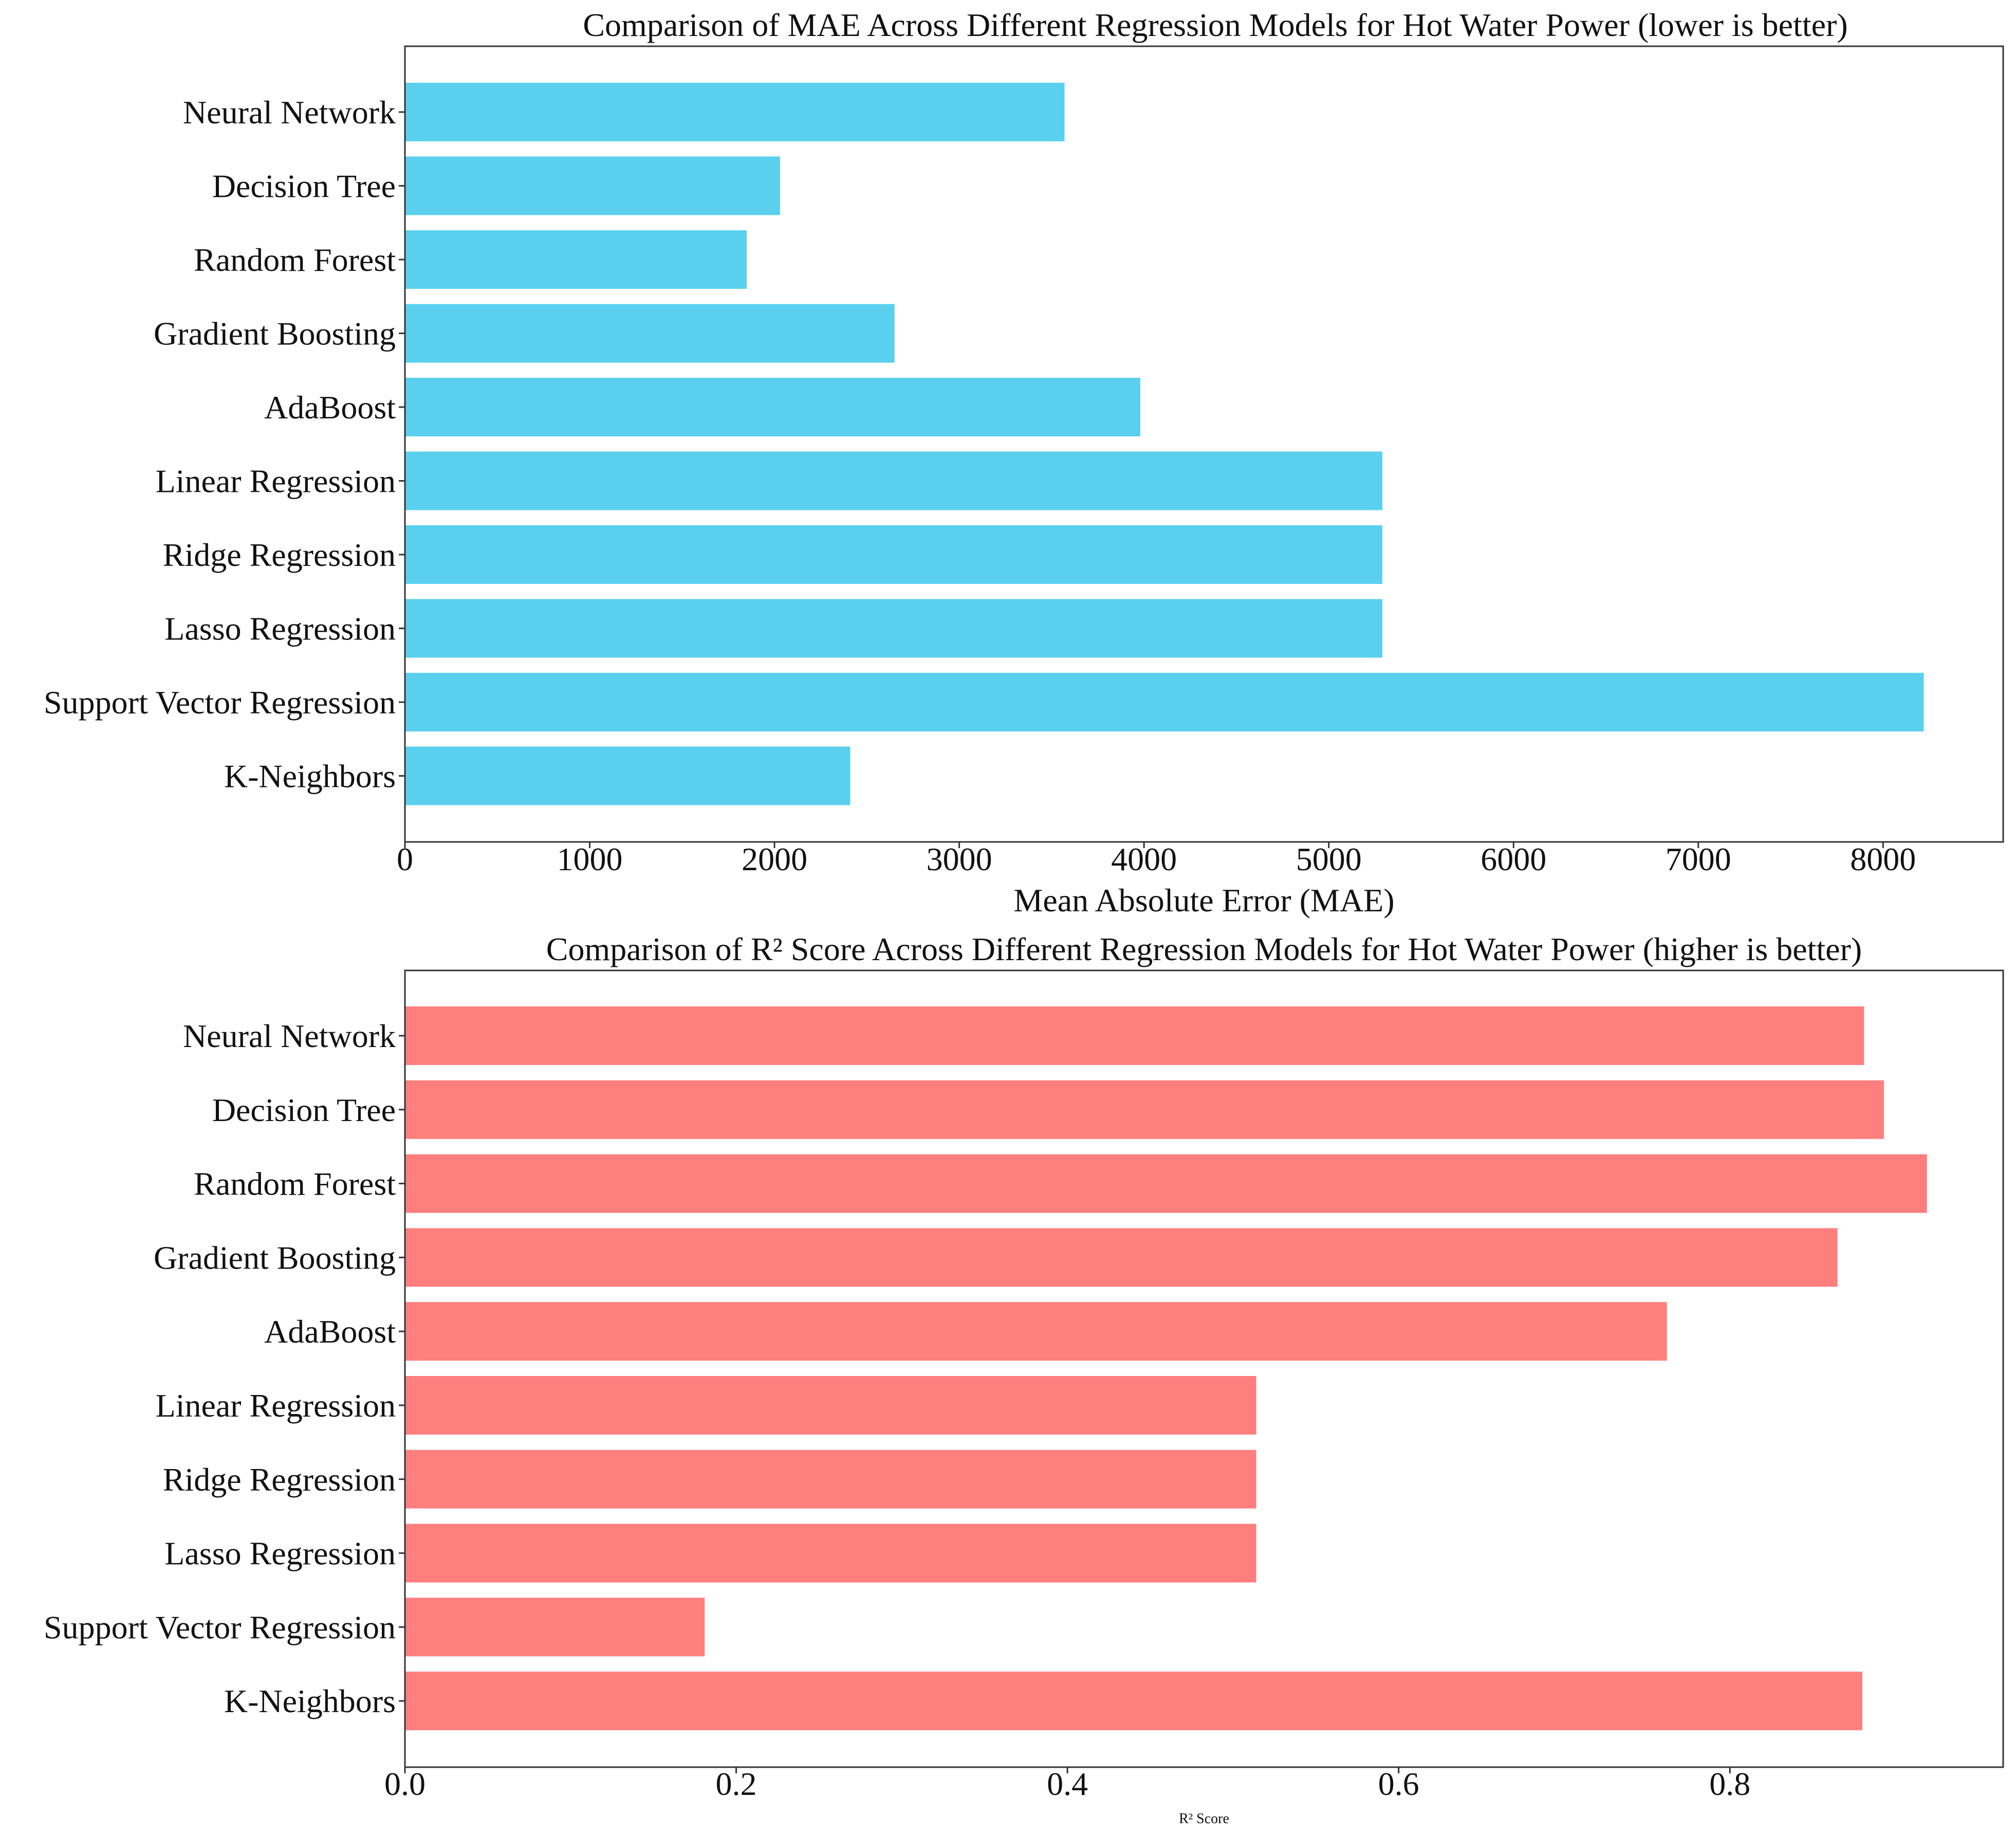 The image size is (2016, 1835). I want to click on r2-y-tick-label-k-neighbors: K-Neighbors, so click(310, 1701).